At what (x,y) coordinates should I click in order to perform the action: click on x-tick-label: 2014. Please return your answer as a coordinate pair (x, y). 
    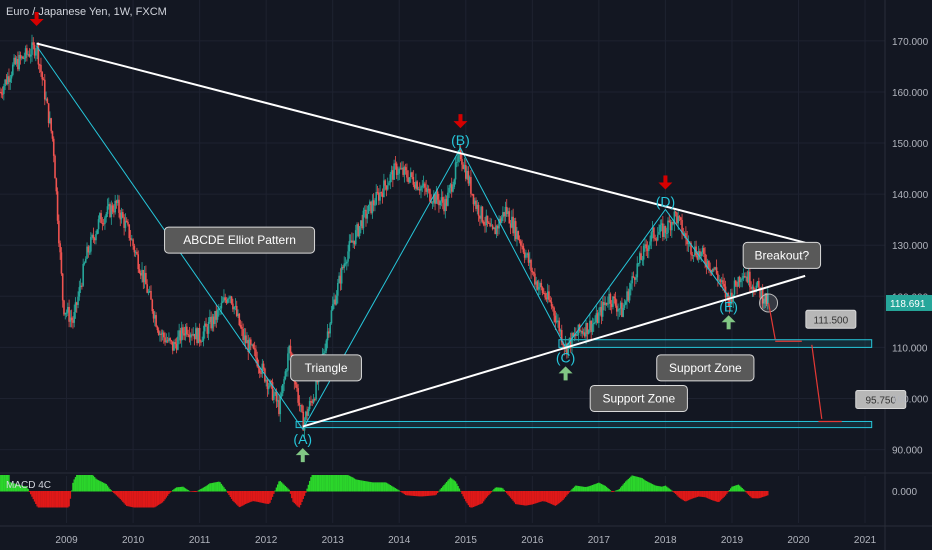
    Looking at the image, I should click on (399, 540).